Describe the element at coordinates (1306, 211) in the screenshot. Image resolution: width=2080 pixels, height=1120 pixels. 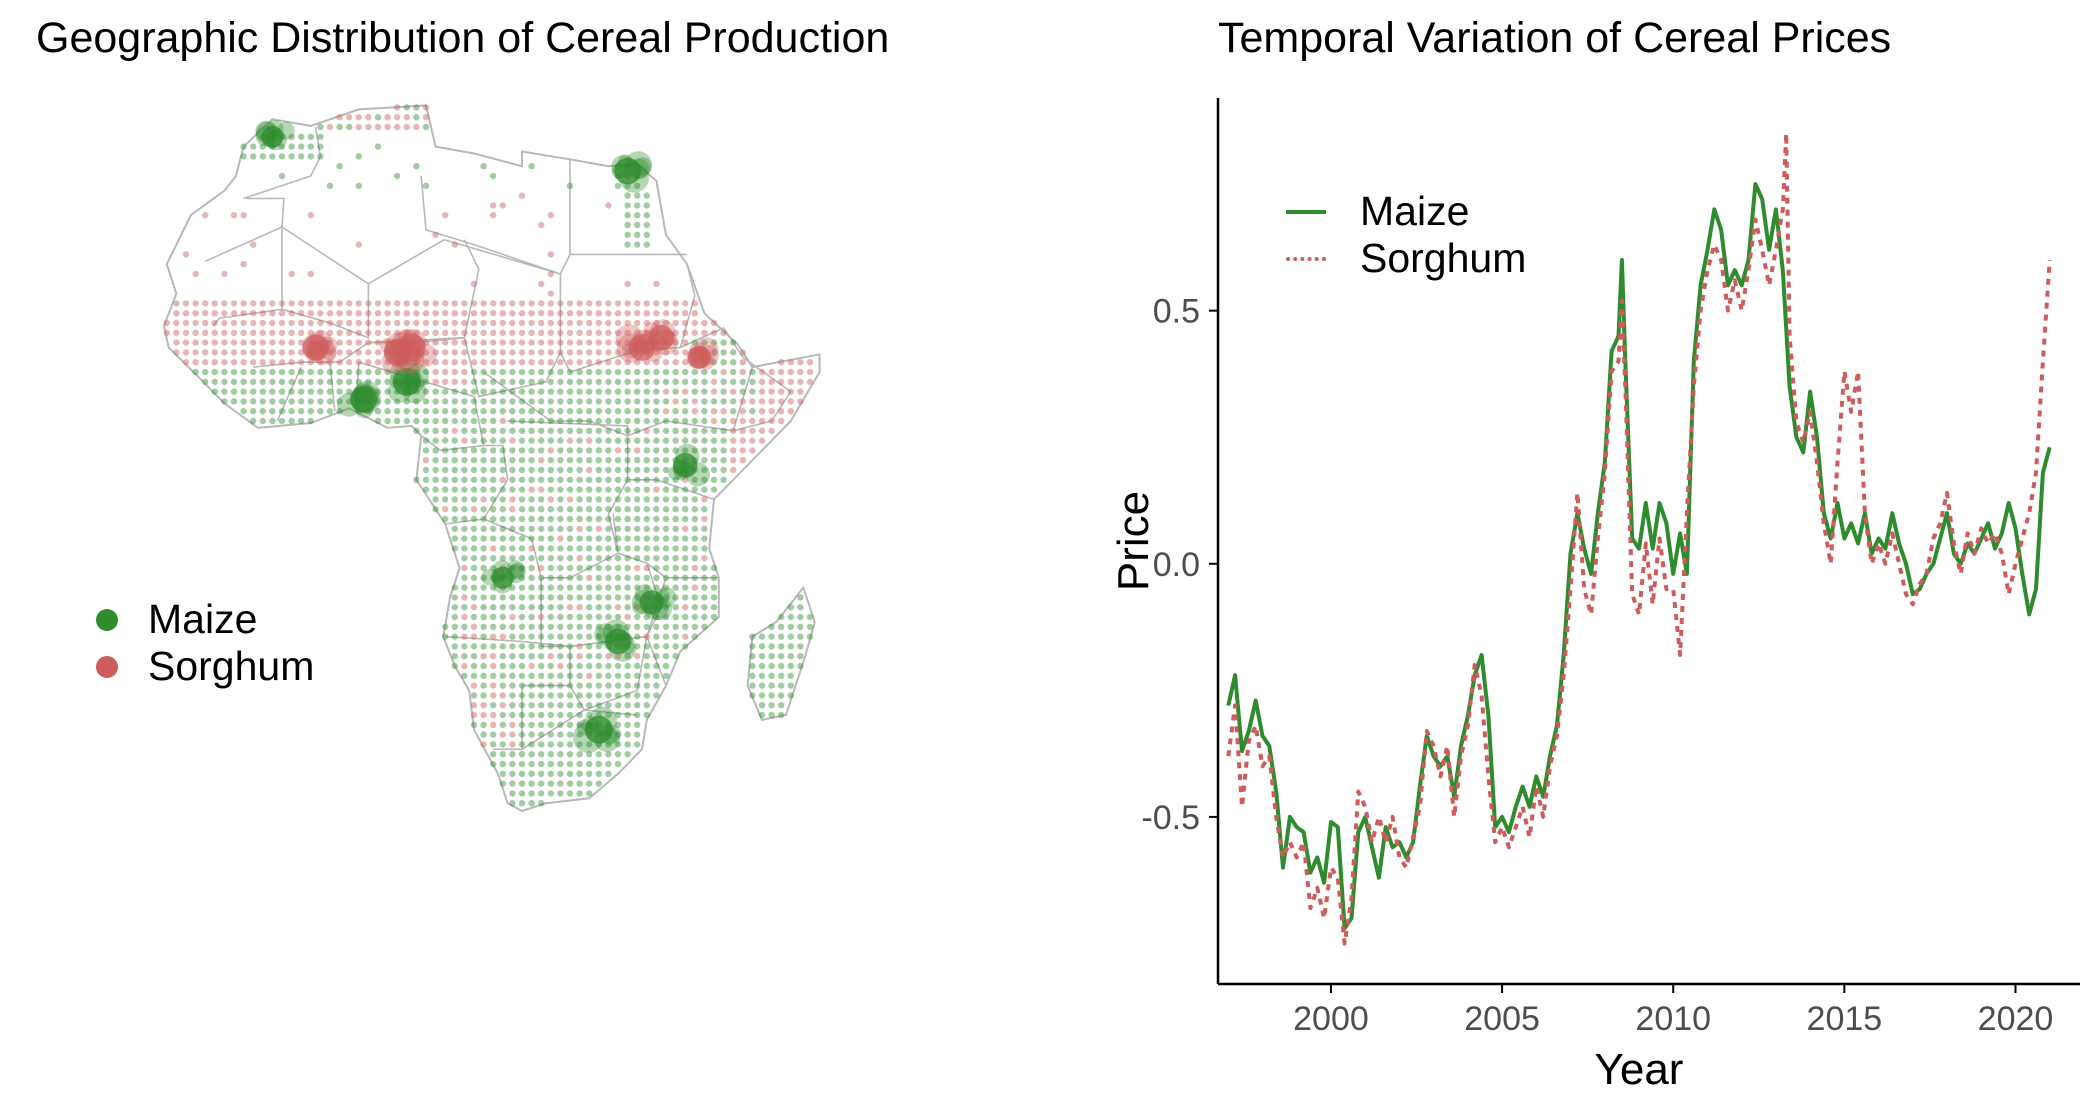
I see `solid-line-icon` at that location.